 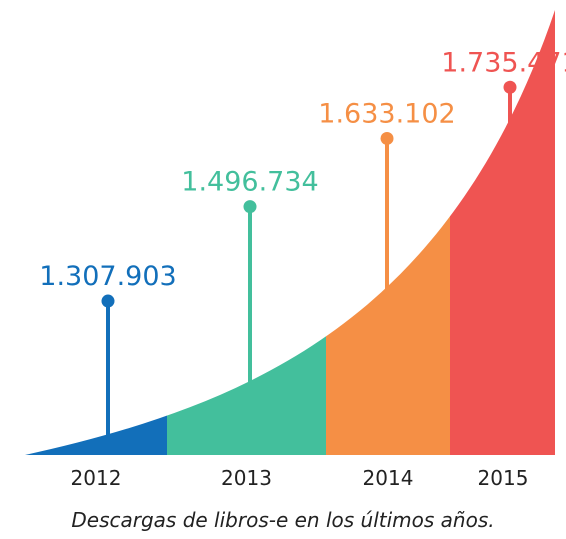 I want to click on x-tick-label: 2013, so click(x=246, y=478).